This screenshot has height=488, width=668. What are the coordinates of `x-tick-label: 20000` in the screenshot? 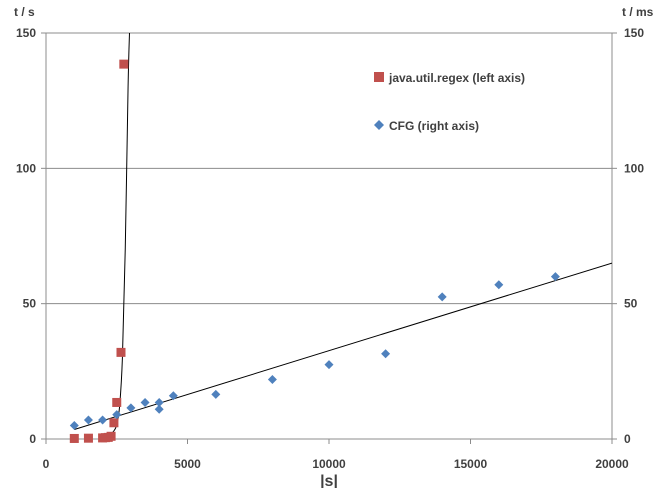 It's located at (612, 464).